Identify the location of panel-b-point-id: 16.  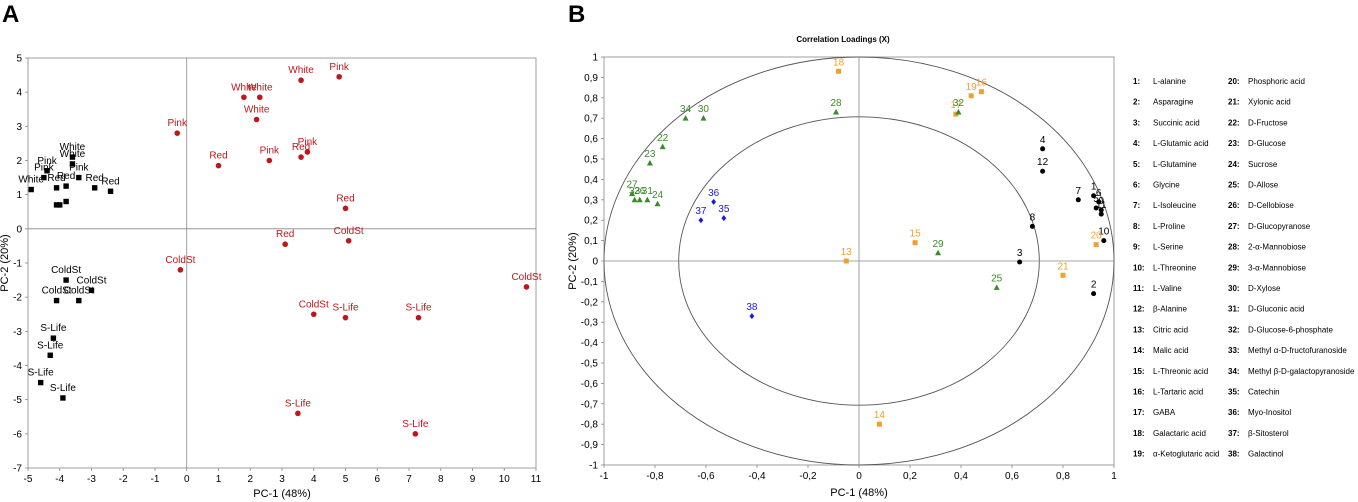
(982, 83).